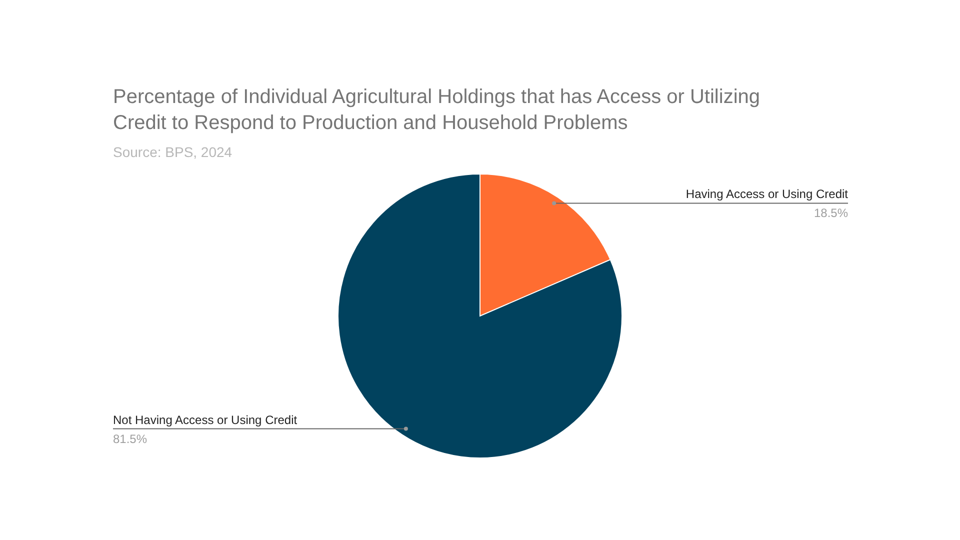  What do you see at coordinates (436, 110) in the screenshot?
I see `chart-title: Percentage of Individual Agricultural Holdings that has Access or Utilizing Credit to Respond to Production and Household Problems` at bounding box center [436, 110].